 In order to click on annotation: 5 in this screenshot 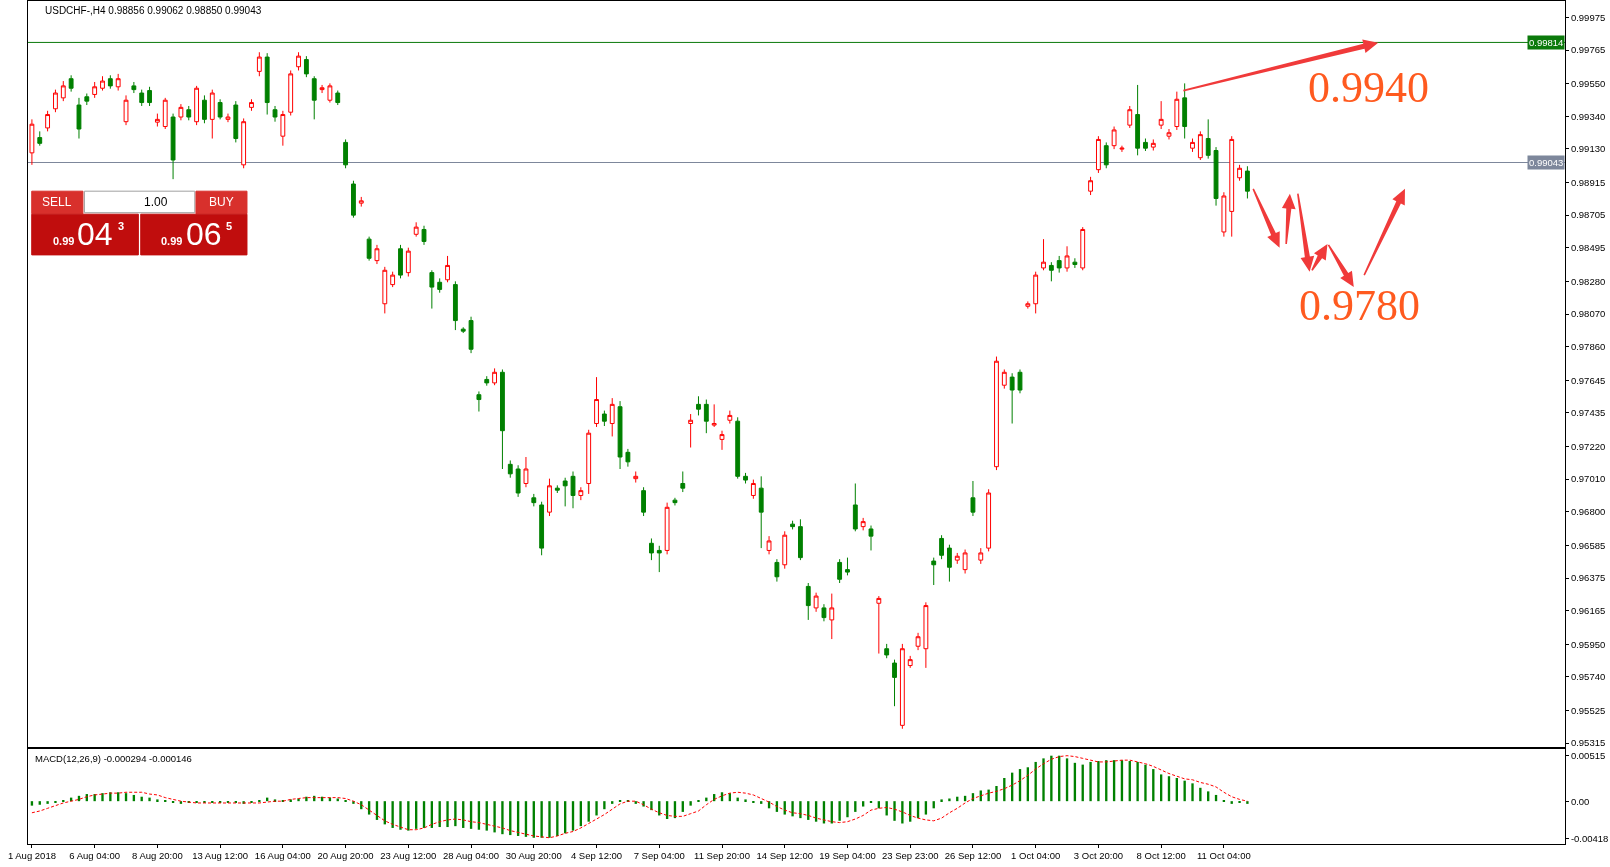, I will do `click(229, 226)`.